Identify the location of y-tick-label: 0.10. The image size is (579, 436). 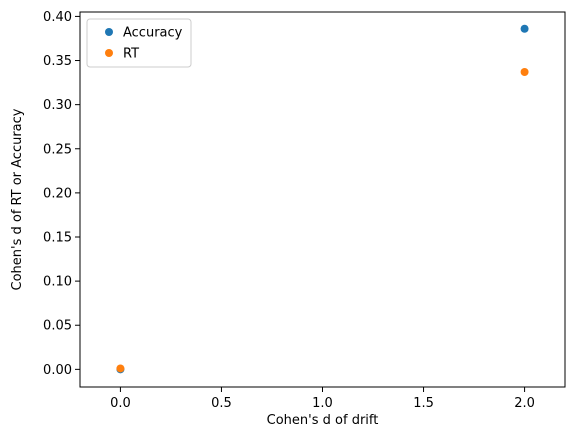
(57, 282).